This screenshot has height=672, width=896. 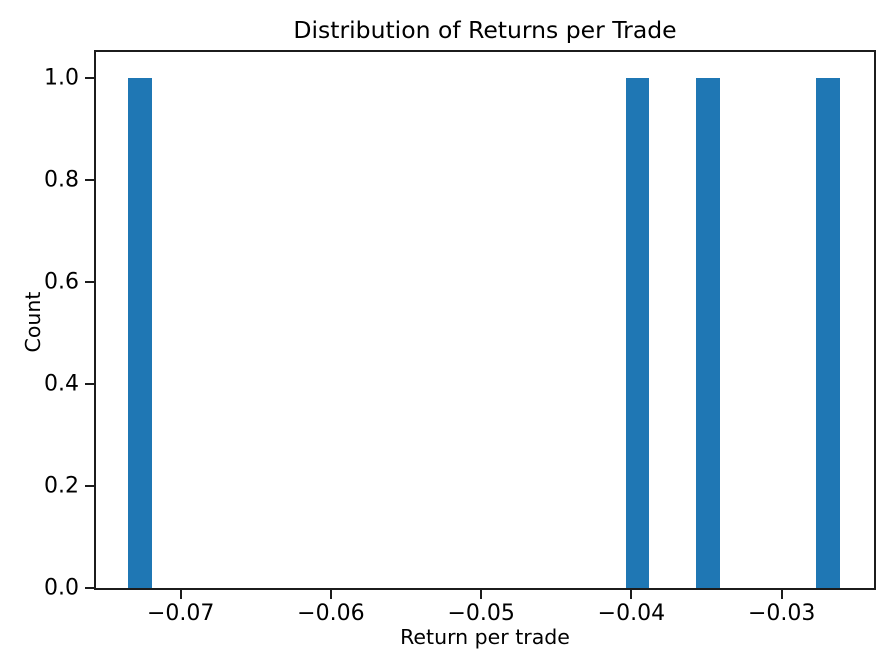 I want to click on y-tick-label: 0.6, so click(x=61, y=282).